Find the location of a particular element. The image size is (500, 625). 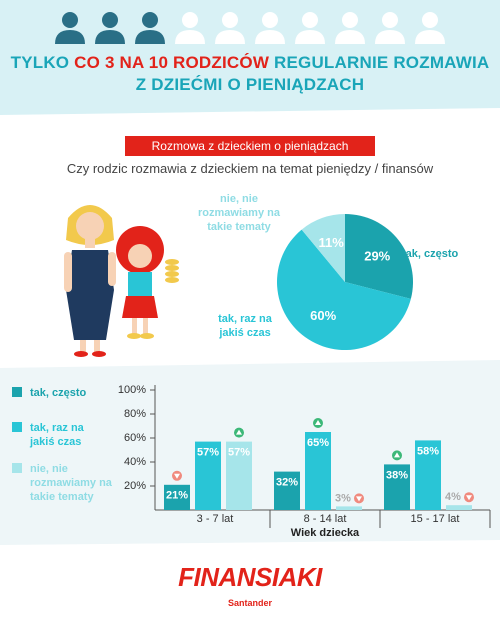

title-highlight: CO 3 NA 10 RODZICÓW is located at coordinates (172, 62).